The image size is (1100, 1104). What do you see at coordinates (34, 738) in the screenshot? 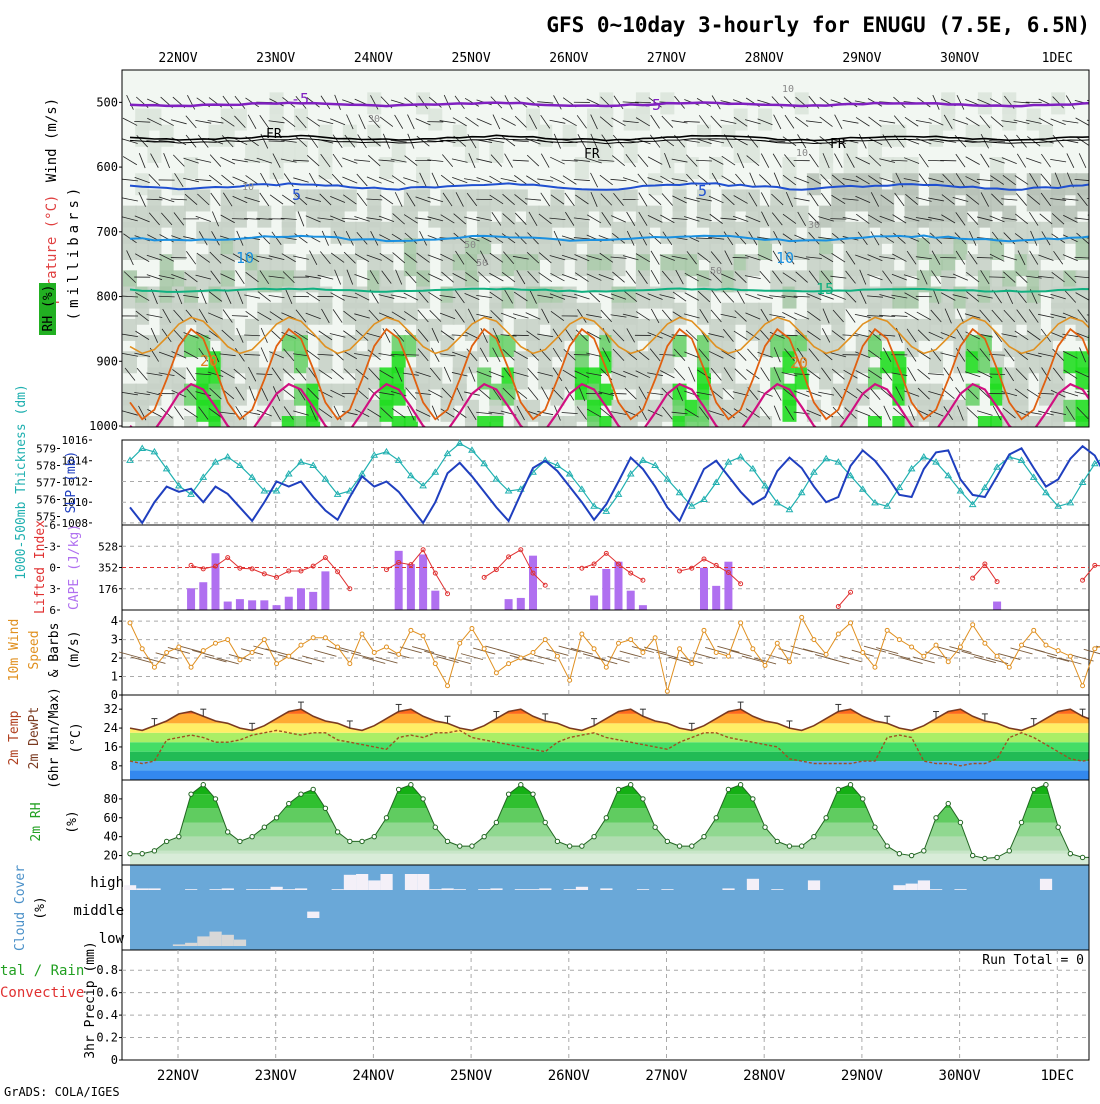
I see `temp-ylabel-b: 2m DewPt` at bounding box center [34, 738].